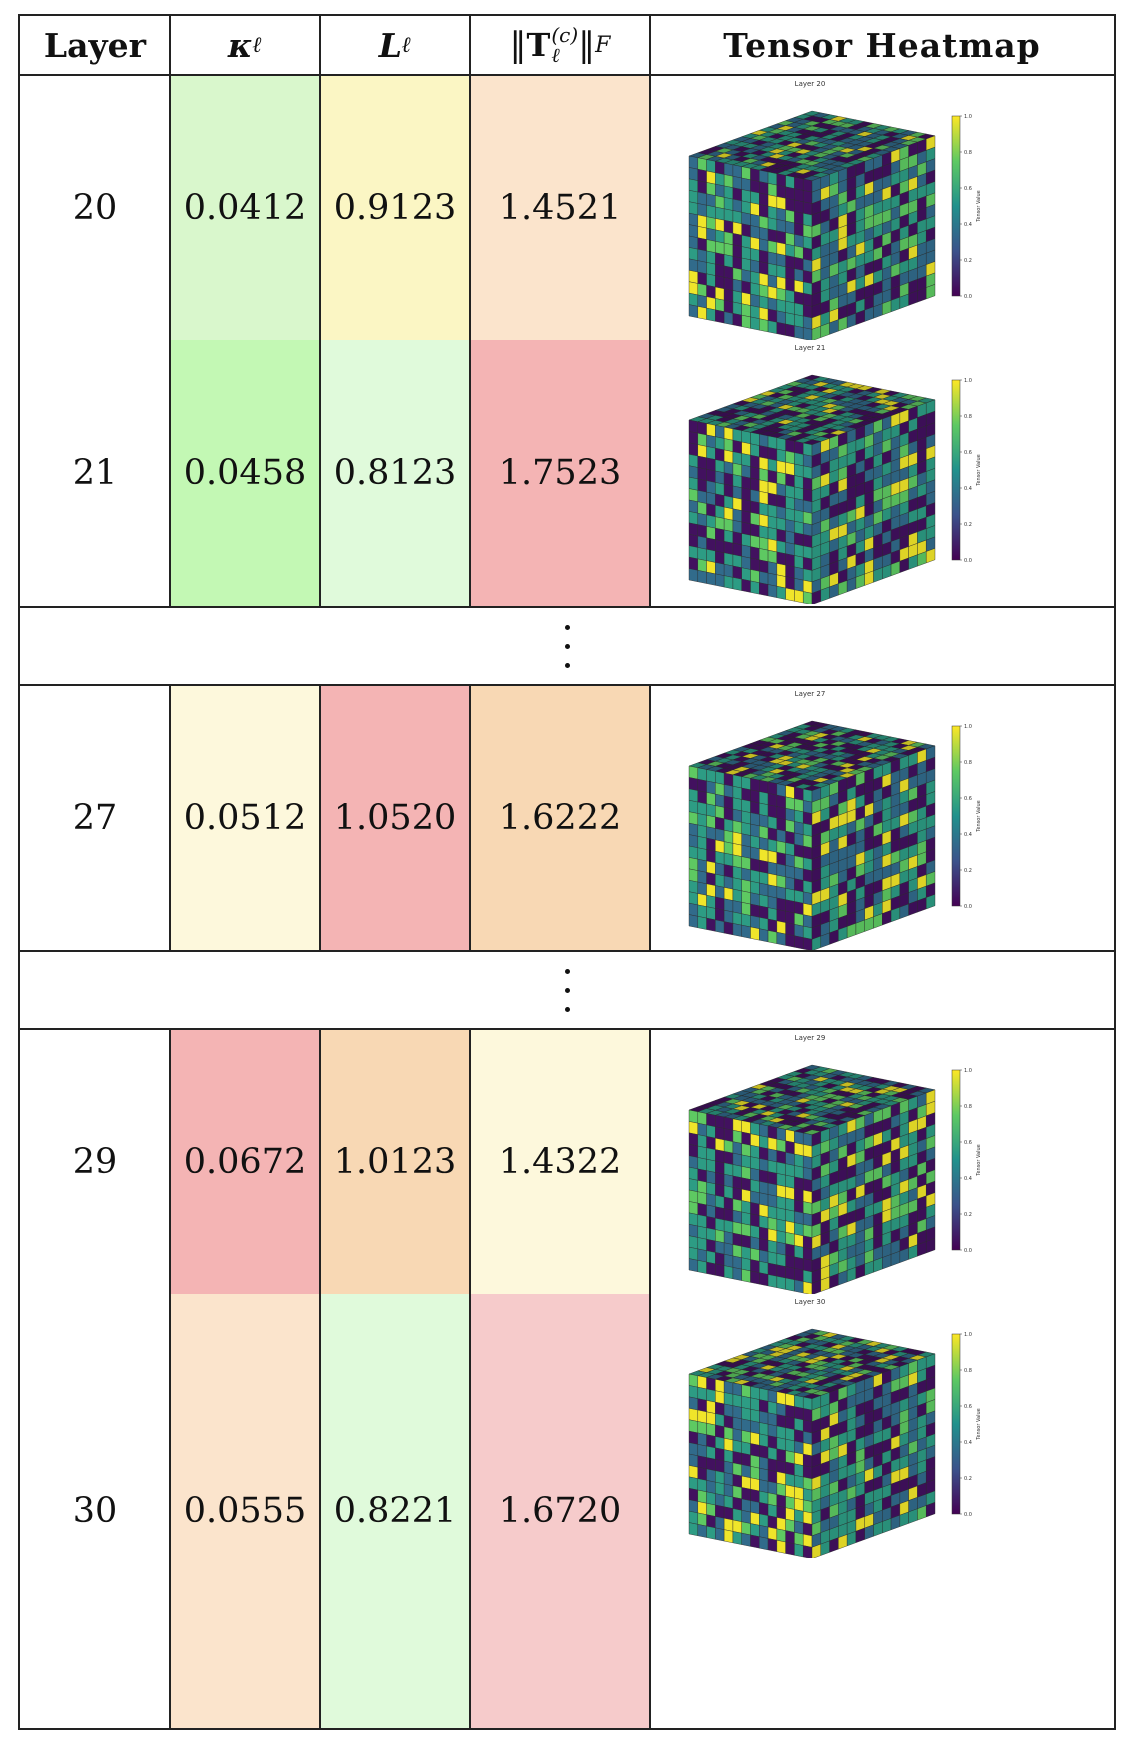  Describe the element at coordinates (395, 1511) in the screenshot. I see `cell-lipschitz-value: 0.8221` at that location.